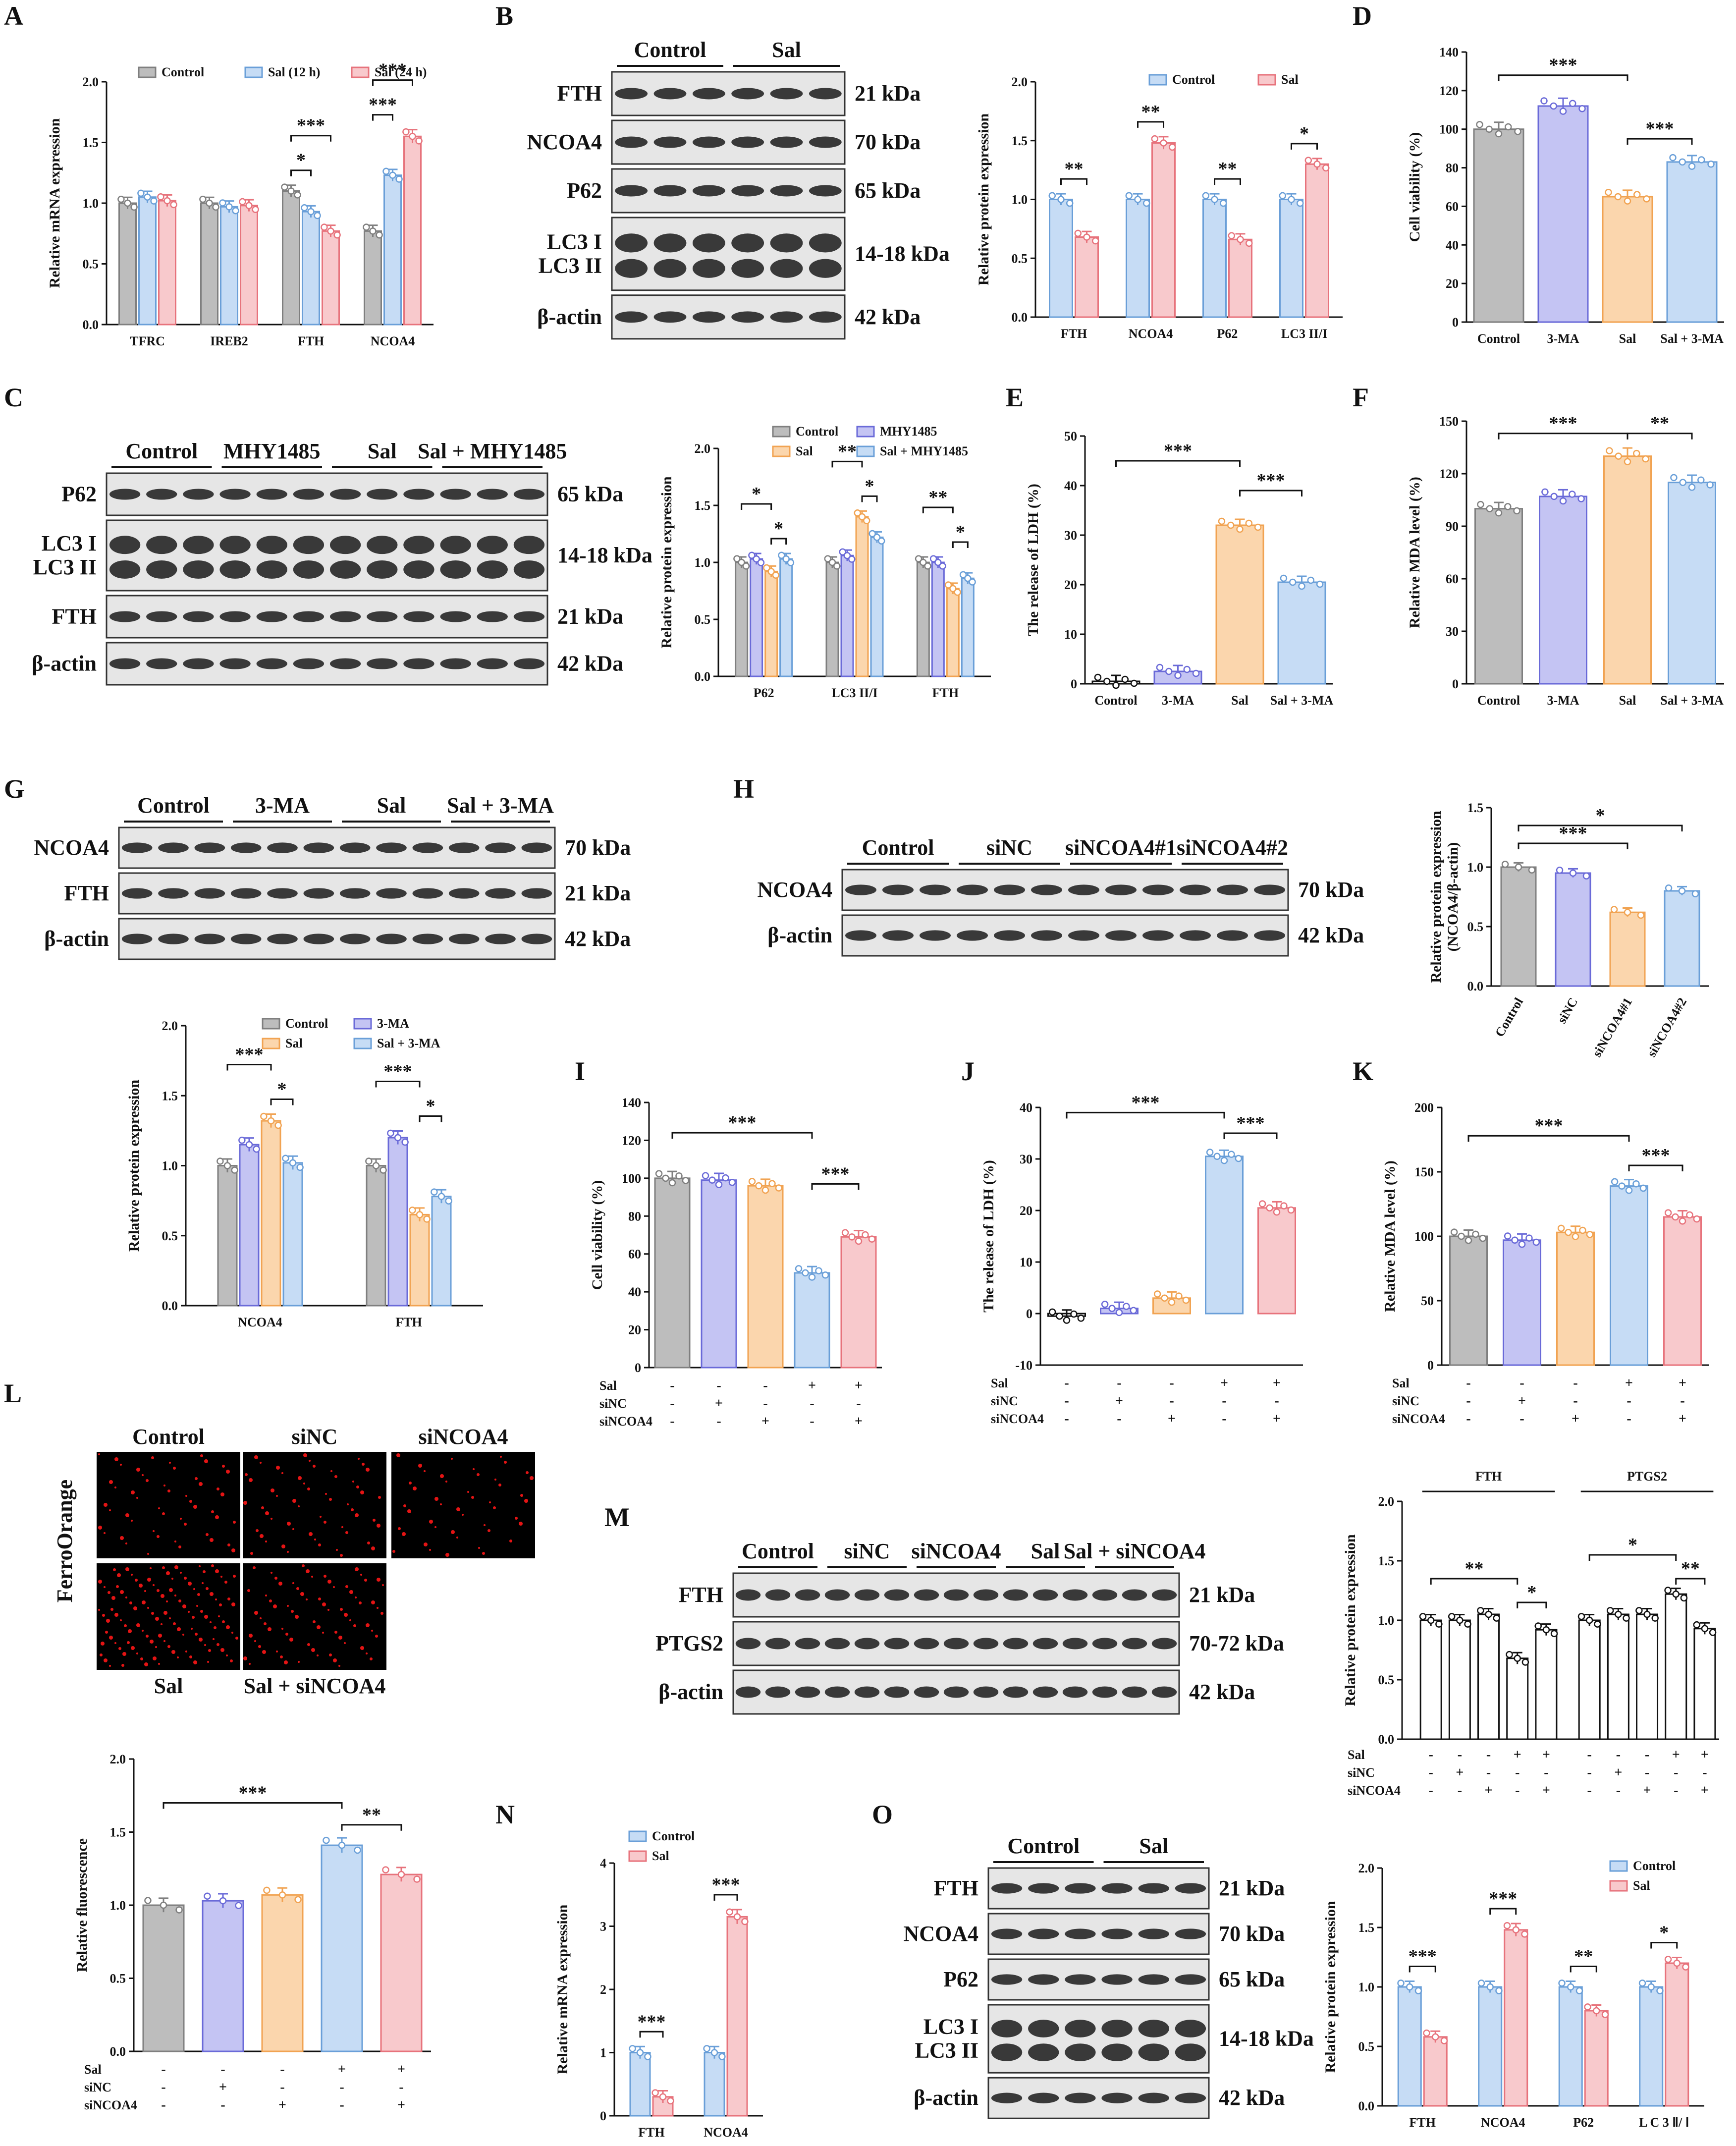 Image resolution: width=1736 pixels, height=2146 pixels. Describe the element at coordinates (1045, 1551) in the screenshot. I see `blot-group-label: Sal` at that location.